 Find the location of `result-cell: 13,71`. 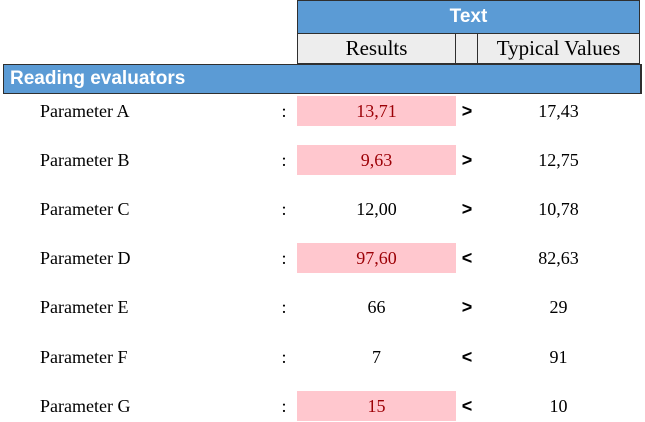

result-cell: 13,71 is located at coordinates (376, 111).